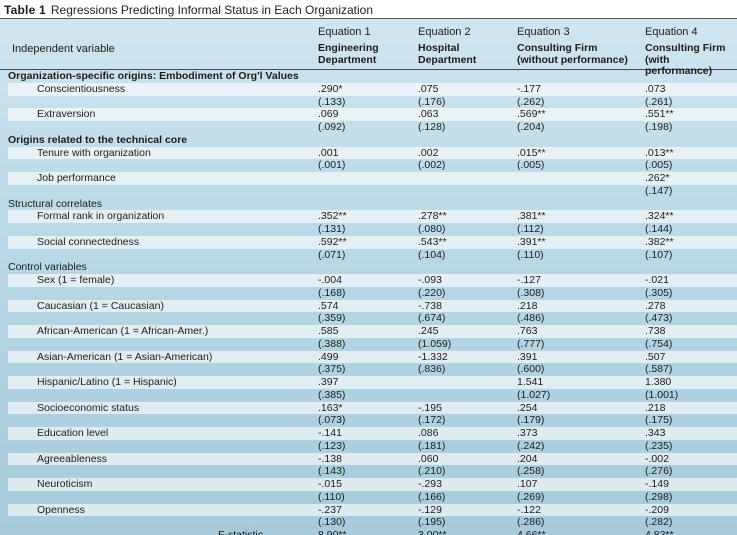 The height and width of the screenshot is (535, 737). Describe the element at coordinates (332, 216) in the screenshot. I see `cell-coefficient: .352**` at that location.